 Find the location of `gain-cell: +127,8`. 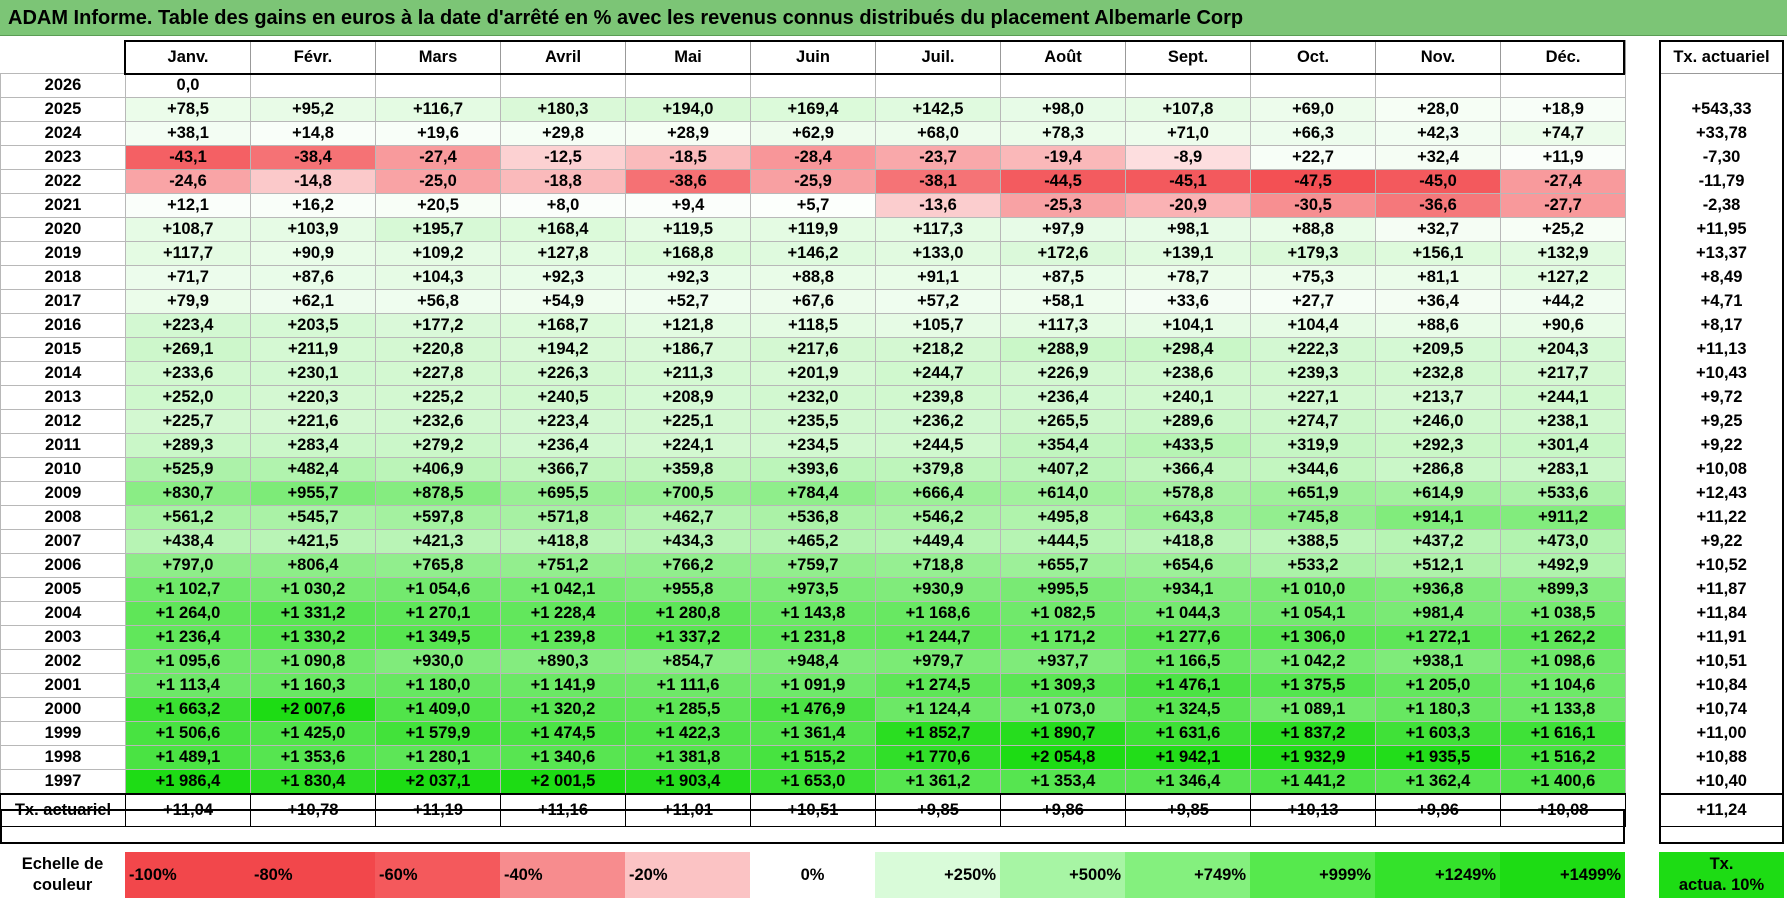

gain-cell: +127,8 is located at coordinates (563, 253).